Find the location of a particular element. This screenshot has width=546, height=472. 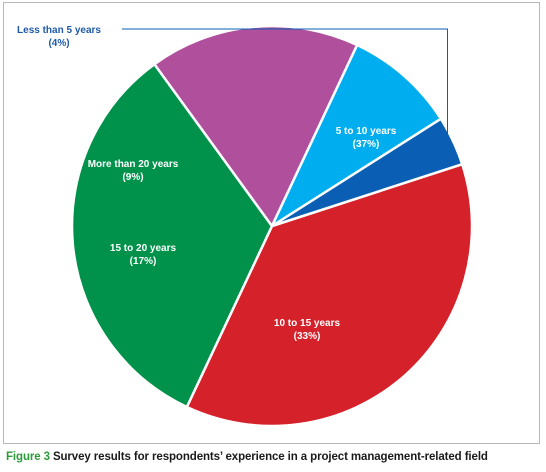

slice-percent: (9%) is located at coordinates (132, 177).